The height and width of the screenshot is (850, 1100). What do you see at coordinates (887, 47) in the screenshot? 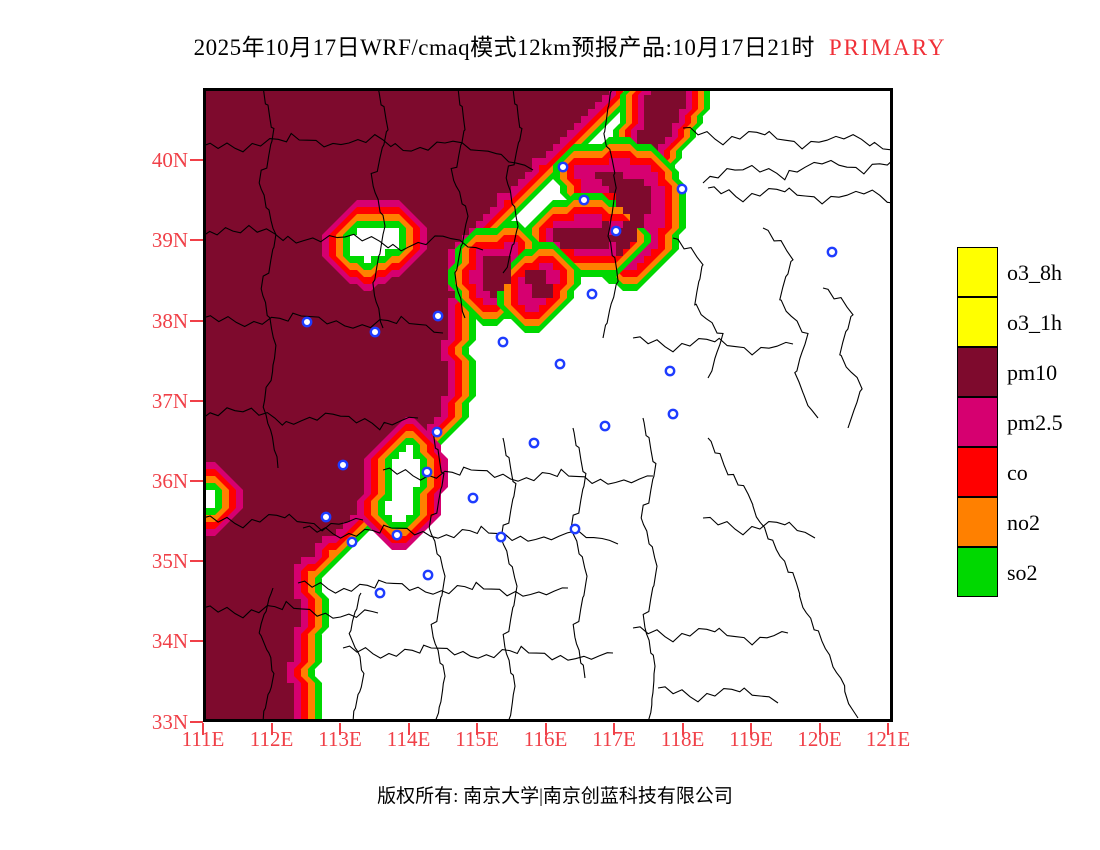
I see `title-pollutant-highlight: PRIMARY` at bounding box center [887, 47].